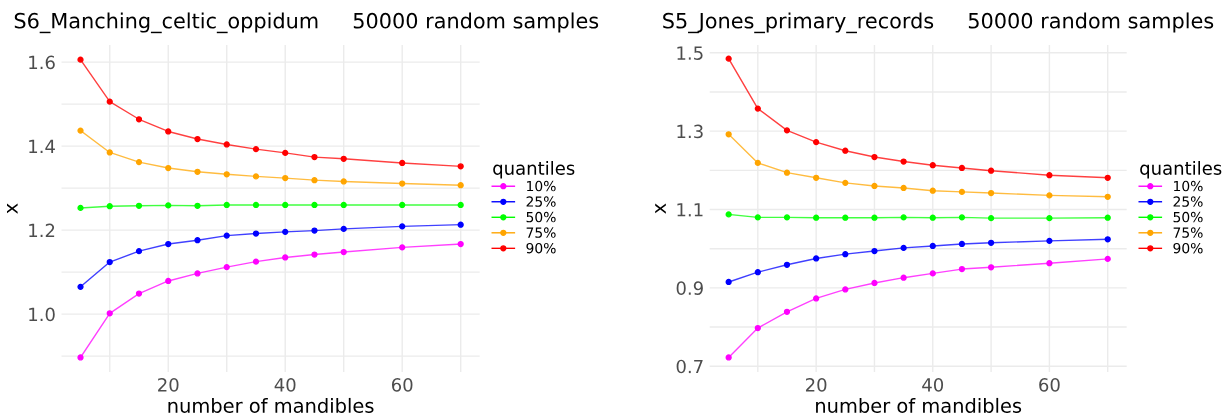 The image size is (1230, 420). I want to click on y-tick-label: 0.9, so click(689, 288).